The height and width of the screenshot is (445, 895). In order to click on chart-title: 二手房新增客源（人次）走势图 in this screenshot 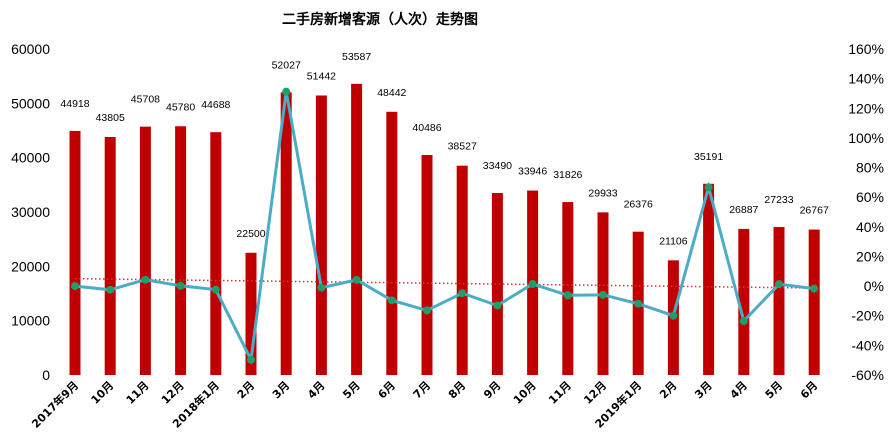, I will do `click(380, 19)`.